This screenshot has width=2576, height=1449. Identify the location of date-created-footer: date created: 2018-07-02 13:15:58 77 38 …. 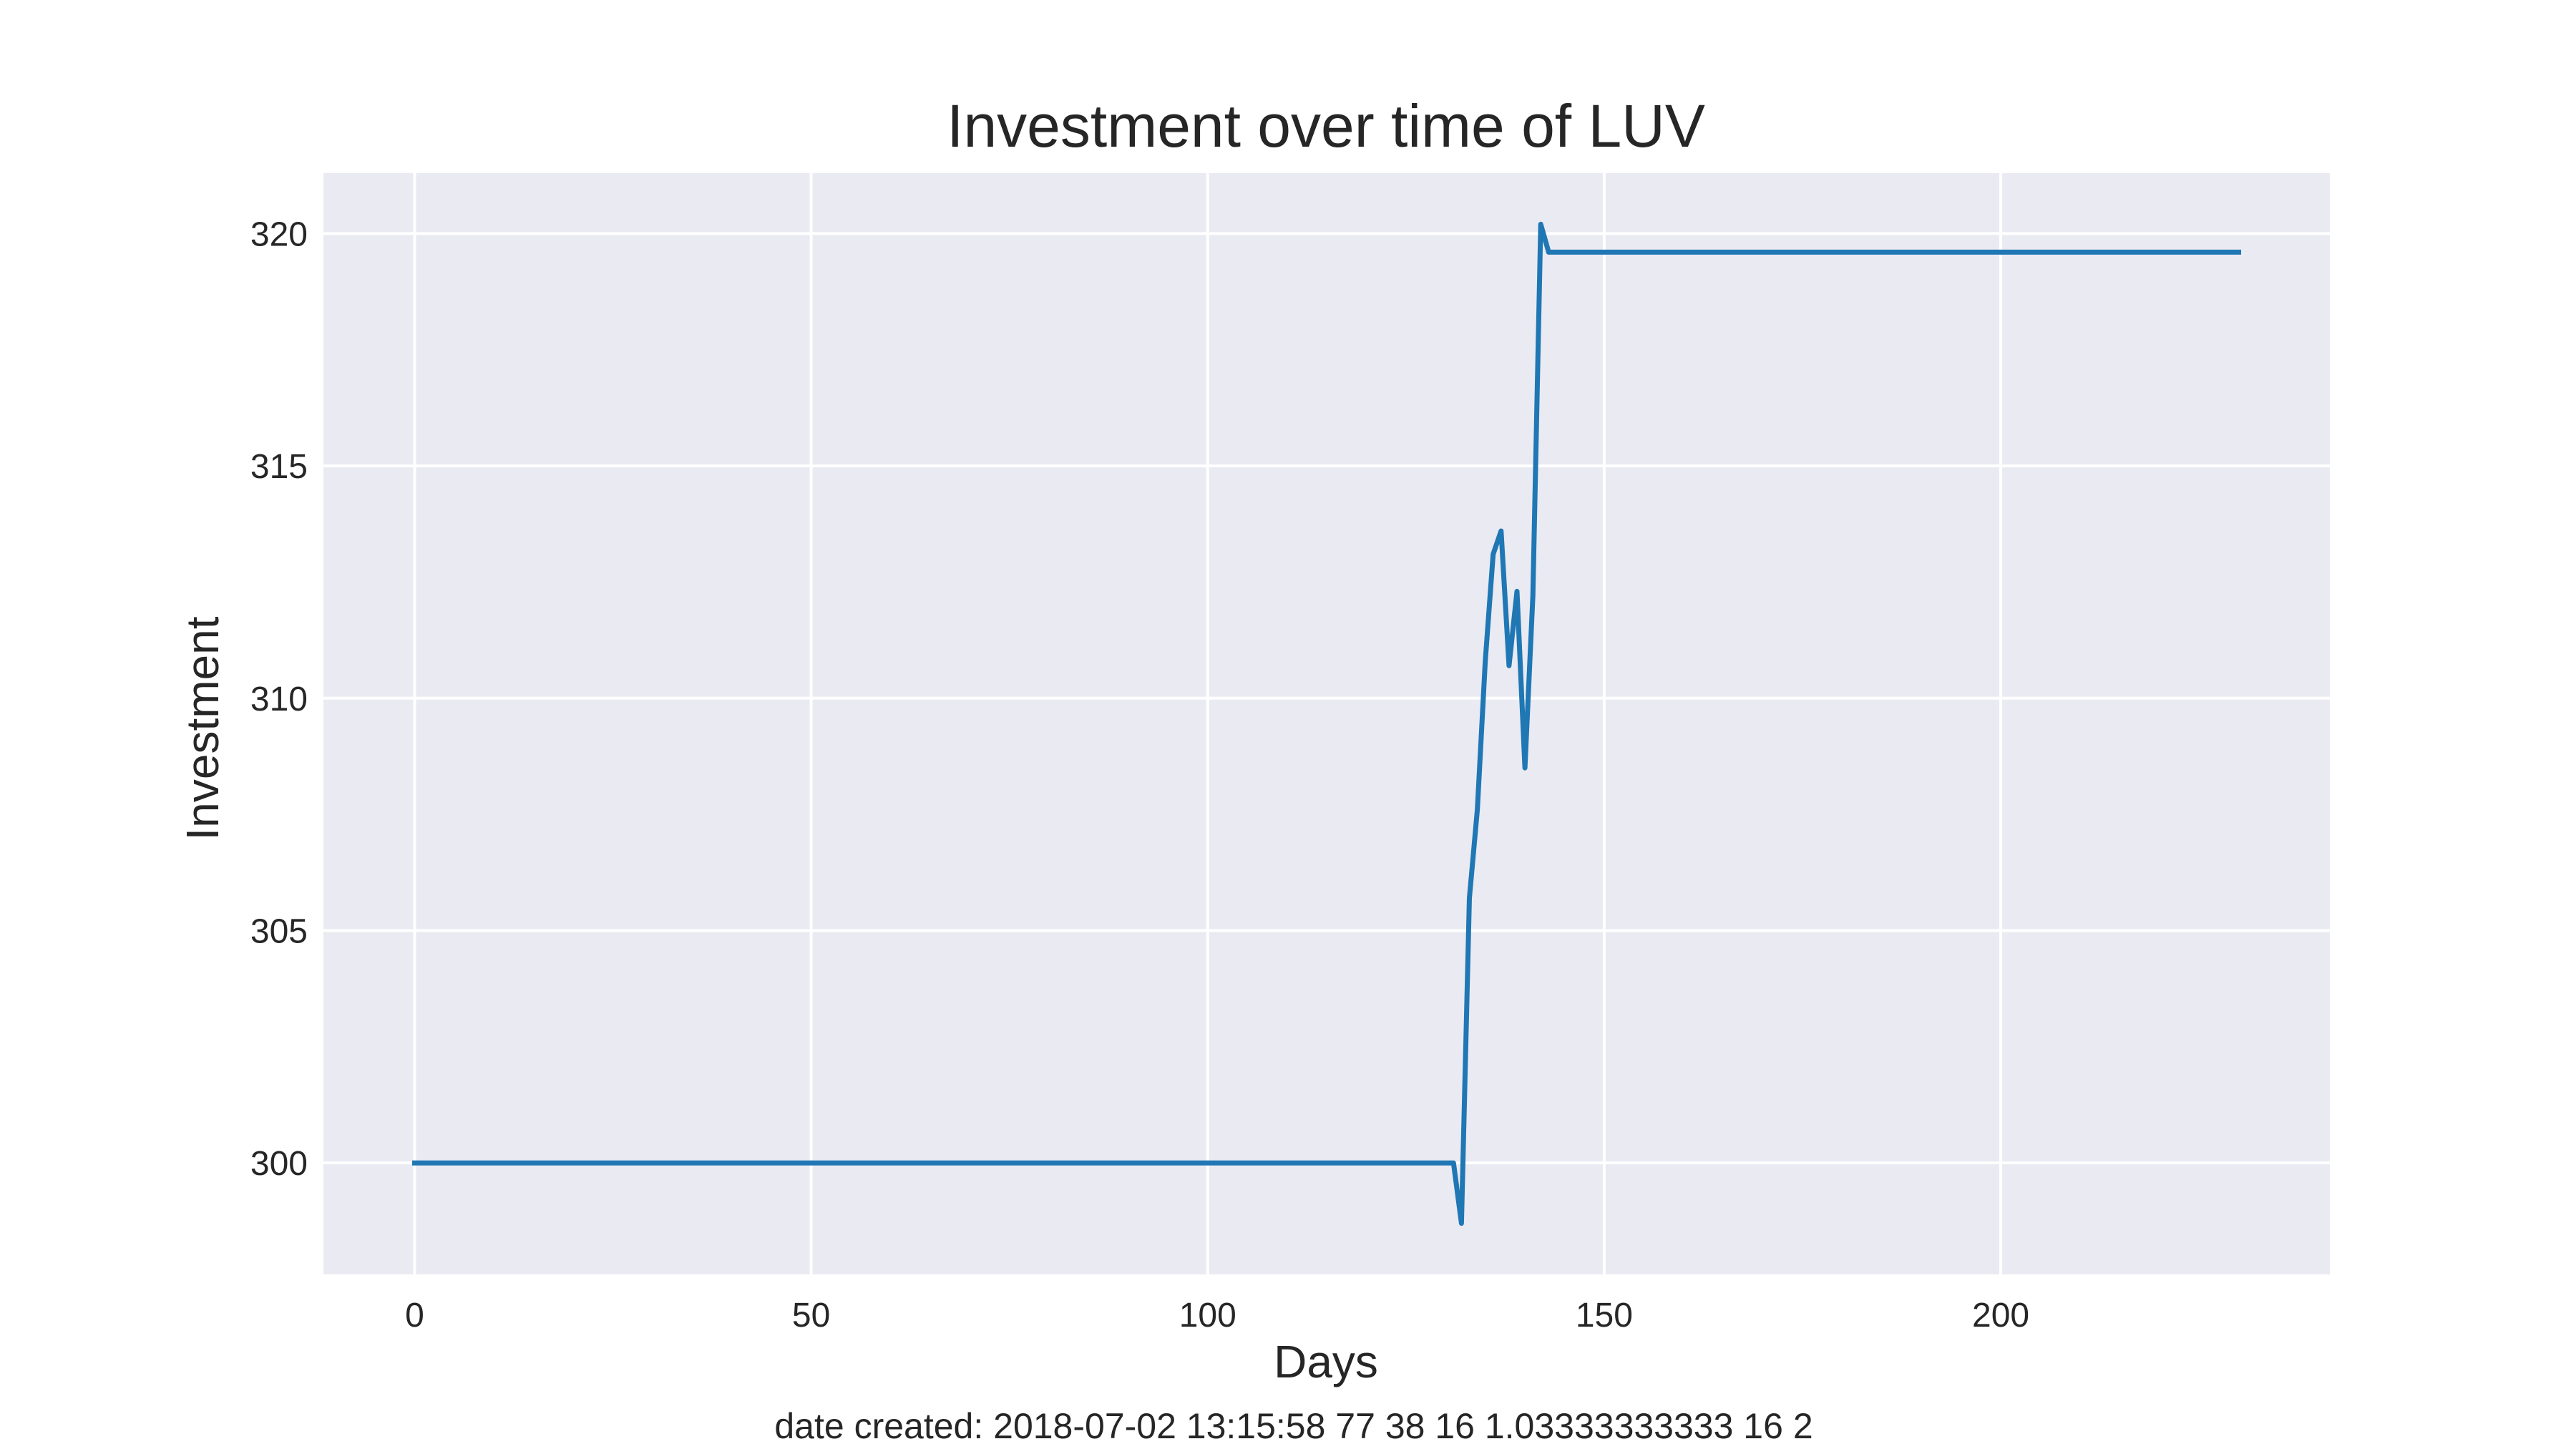
(1293, 1426).